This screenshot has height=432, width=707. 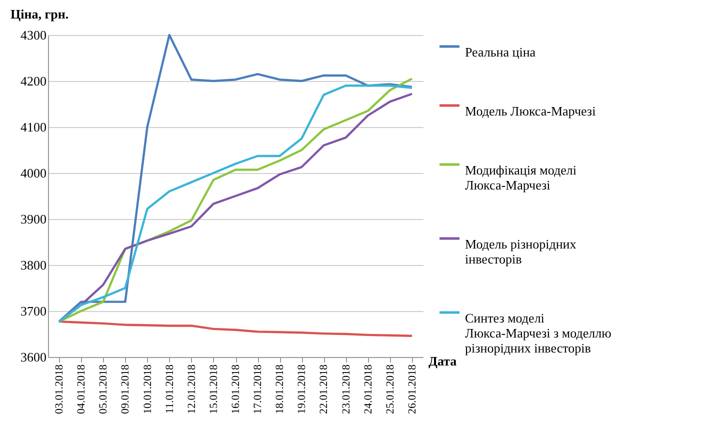 What do you see at coordinates (280, 389) in the screenshot?
I see `x-tick-label: 18.01.2018` at bounding box center [280, 389].